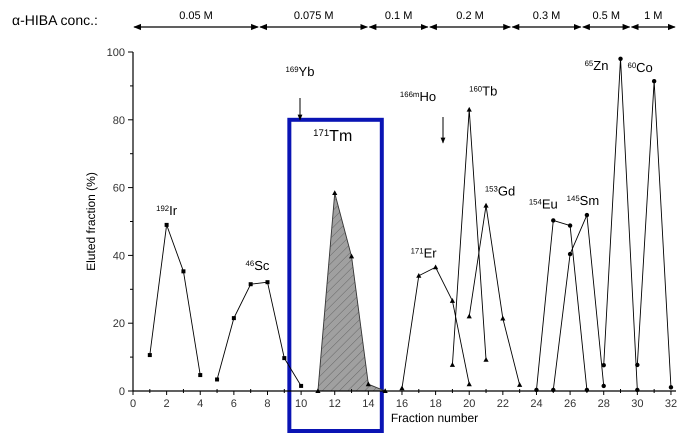  What do you see at coordinates (543, 204) in the screenshot?
I see `series-label: $^{154}$Eu` at bounding box center [543, 204].